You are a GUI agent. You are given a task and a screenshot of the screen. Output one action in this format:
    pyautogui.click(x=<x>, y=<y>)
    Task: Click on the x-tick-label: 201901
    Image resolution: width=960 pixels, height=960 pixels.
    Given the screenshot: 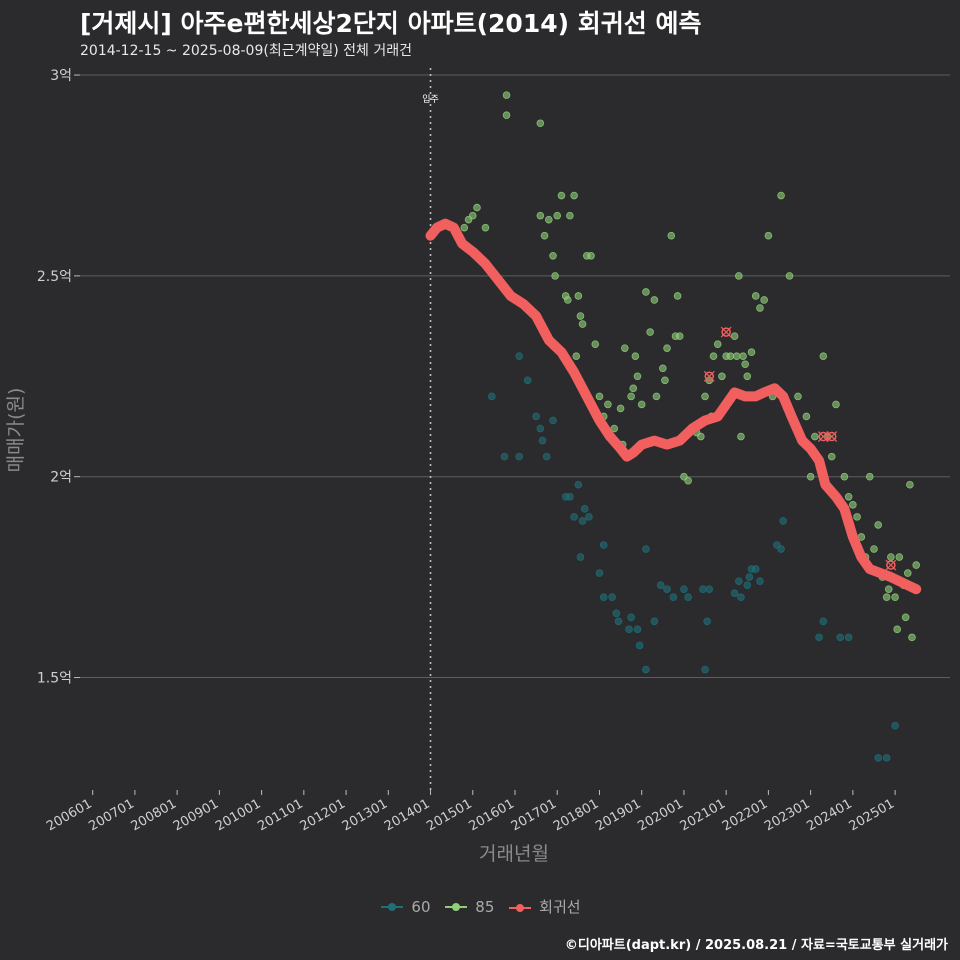 What is the action you would take?
    pyautogui.click(x=618, y=815)
    